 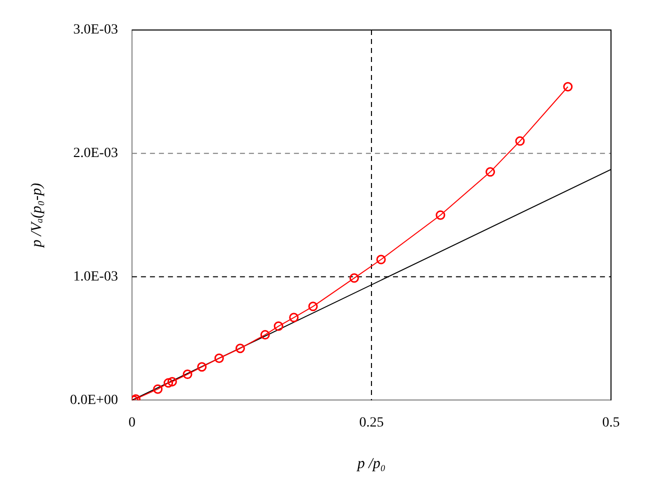 I want to click on y-axis-title: p /Vₐ(p₀-p), so click(x=36, y=215).